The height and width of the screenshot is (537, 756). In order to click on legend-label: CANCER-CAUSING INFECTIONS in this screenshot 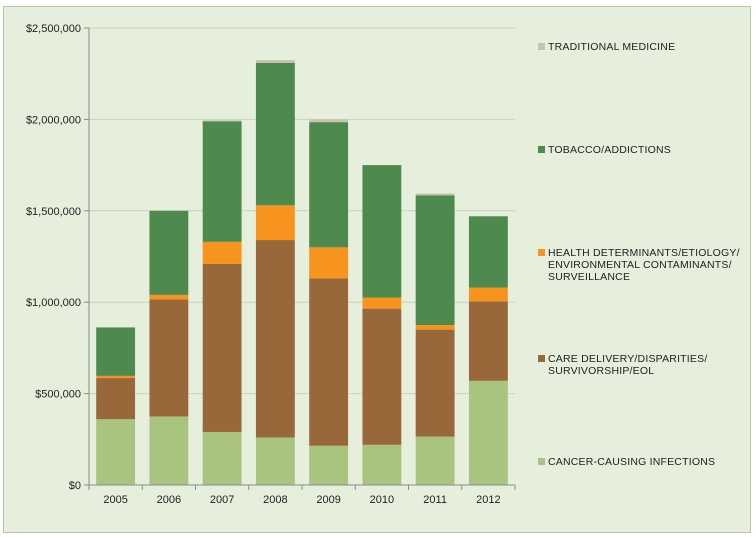, I will do `click(631, 462)`.